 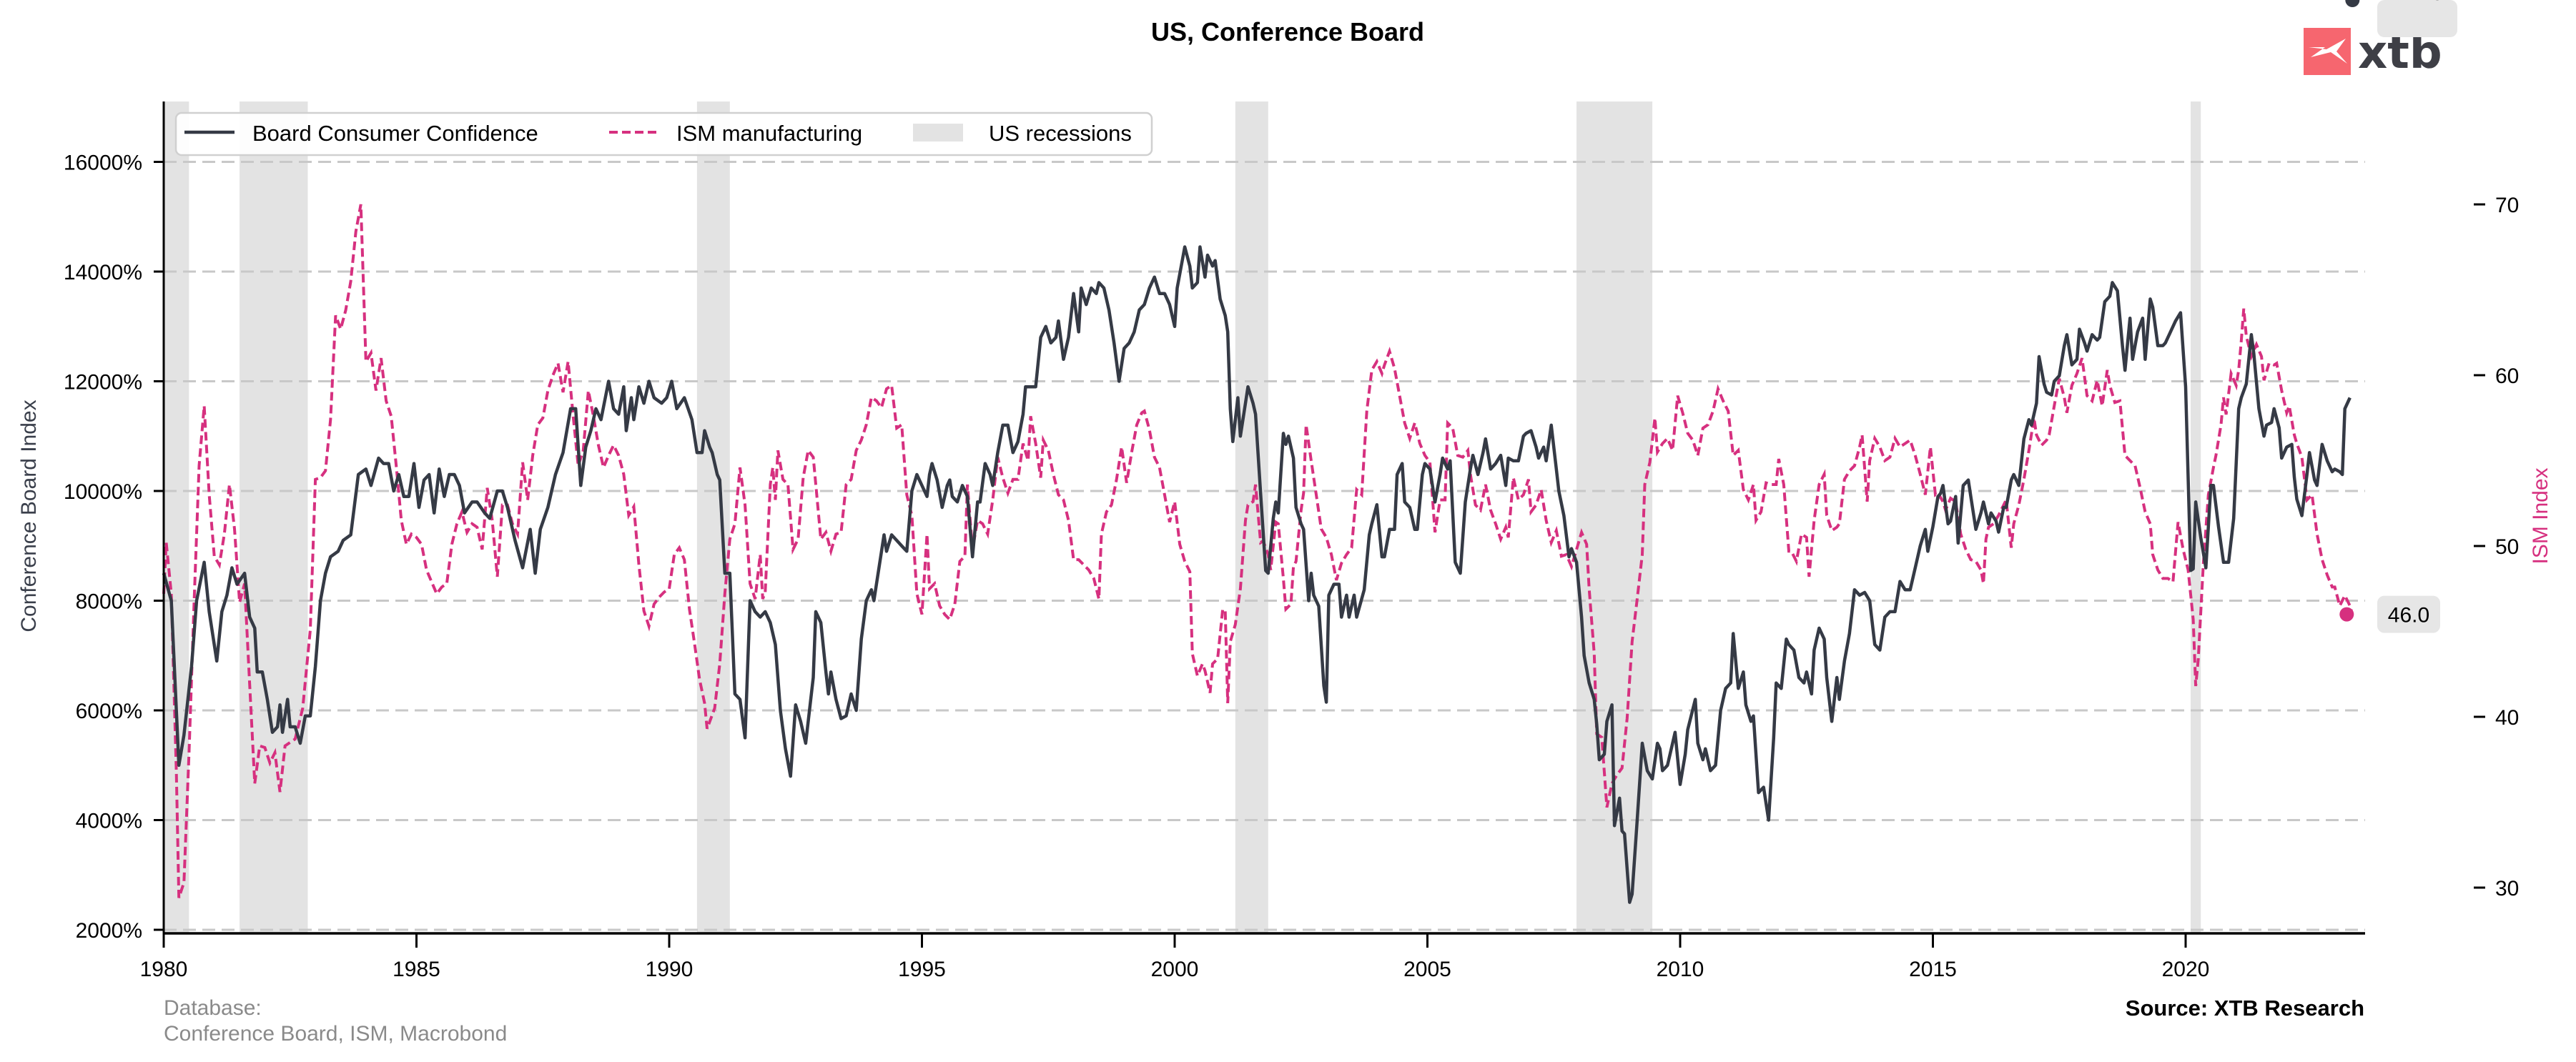 What do you see at coordinates (335, 1034) in the screenshot?
I see `footer-database-sources: Conference Board, ISM, Macrobond` at bounding box center [335, 1034].